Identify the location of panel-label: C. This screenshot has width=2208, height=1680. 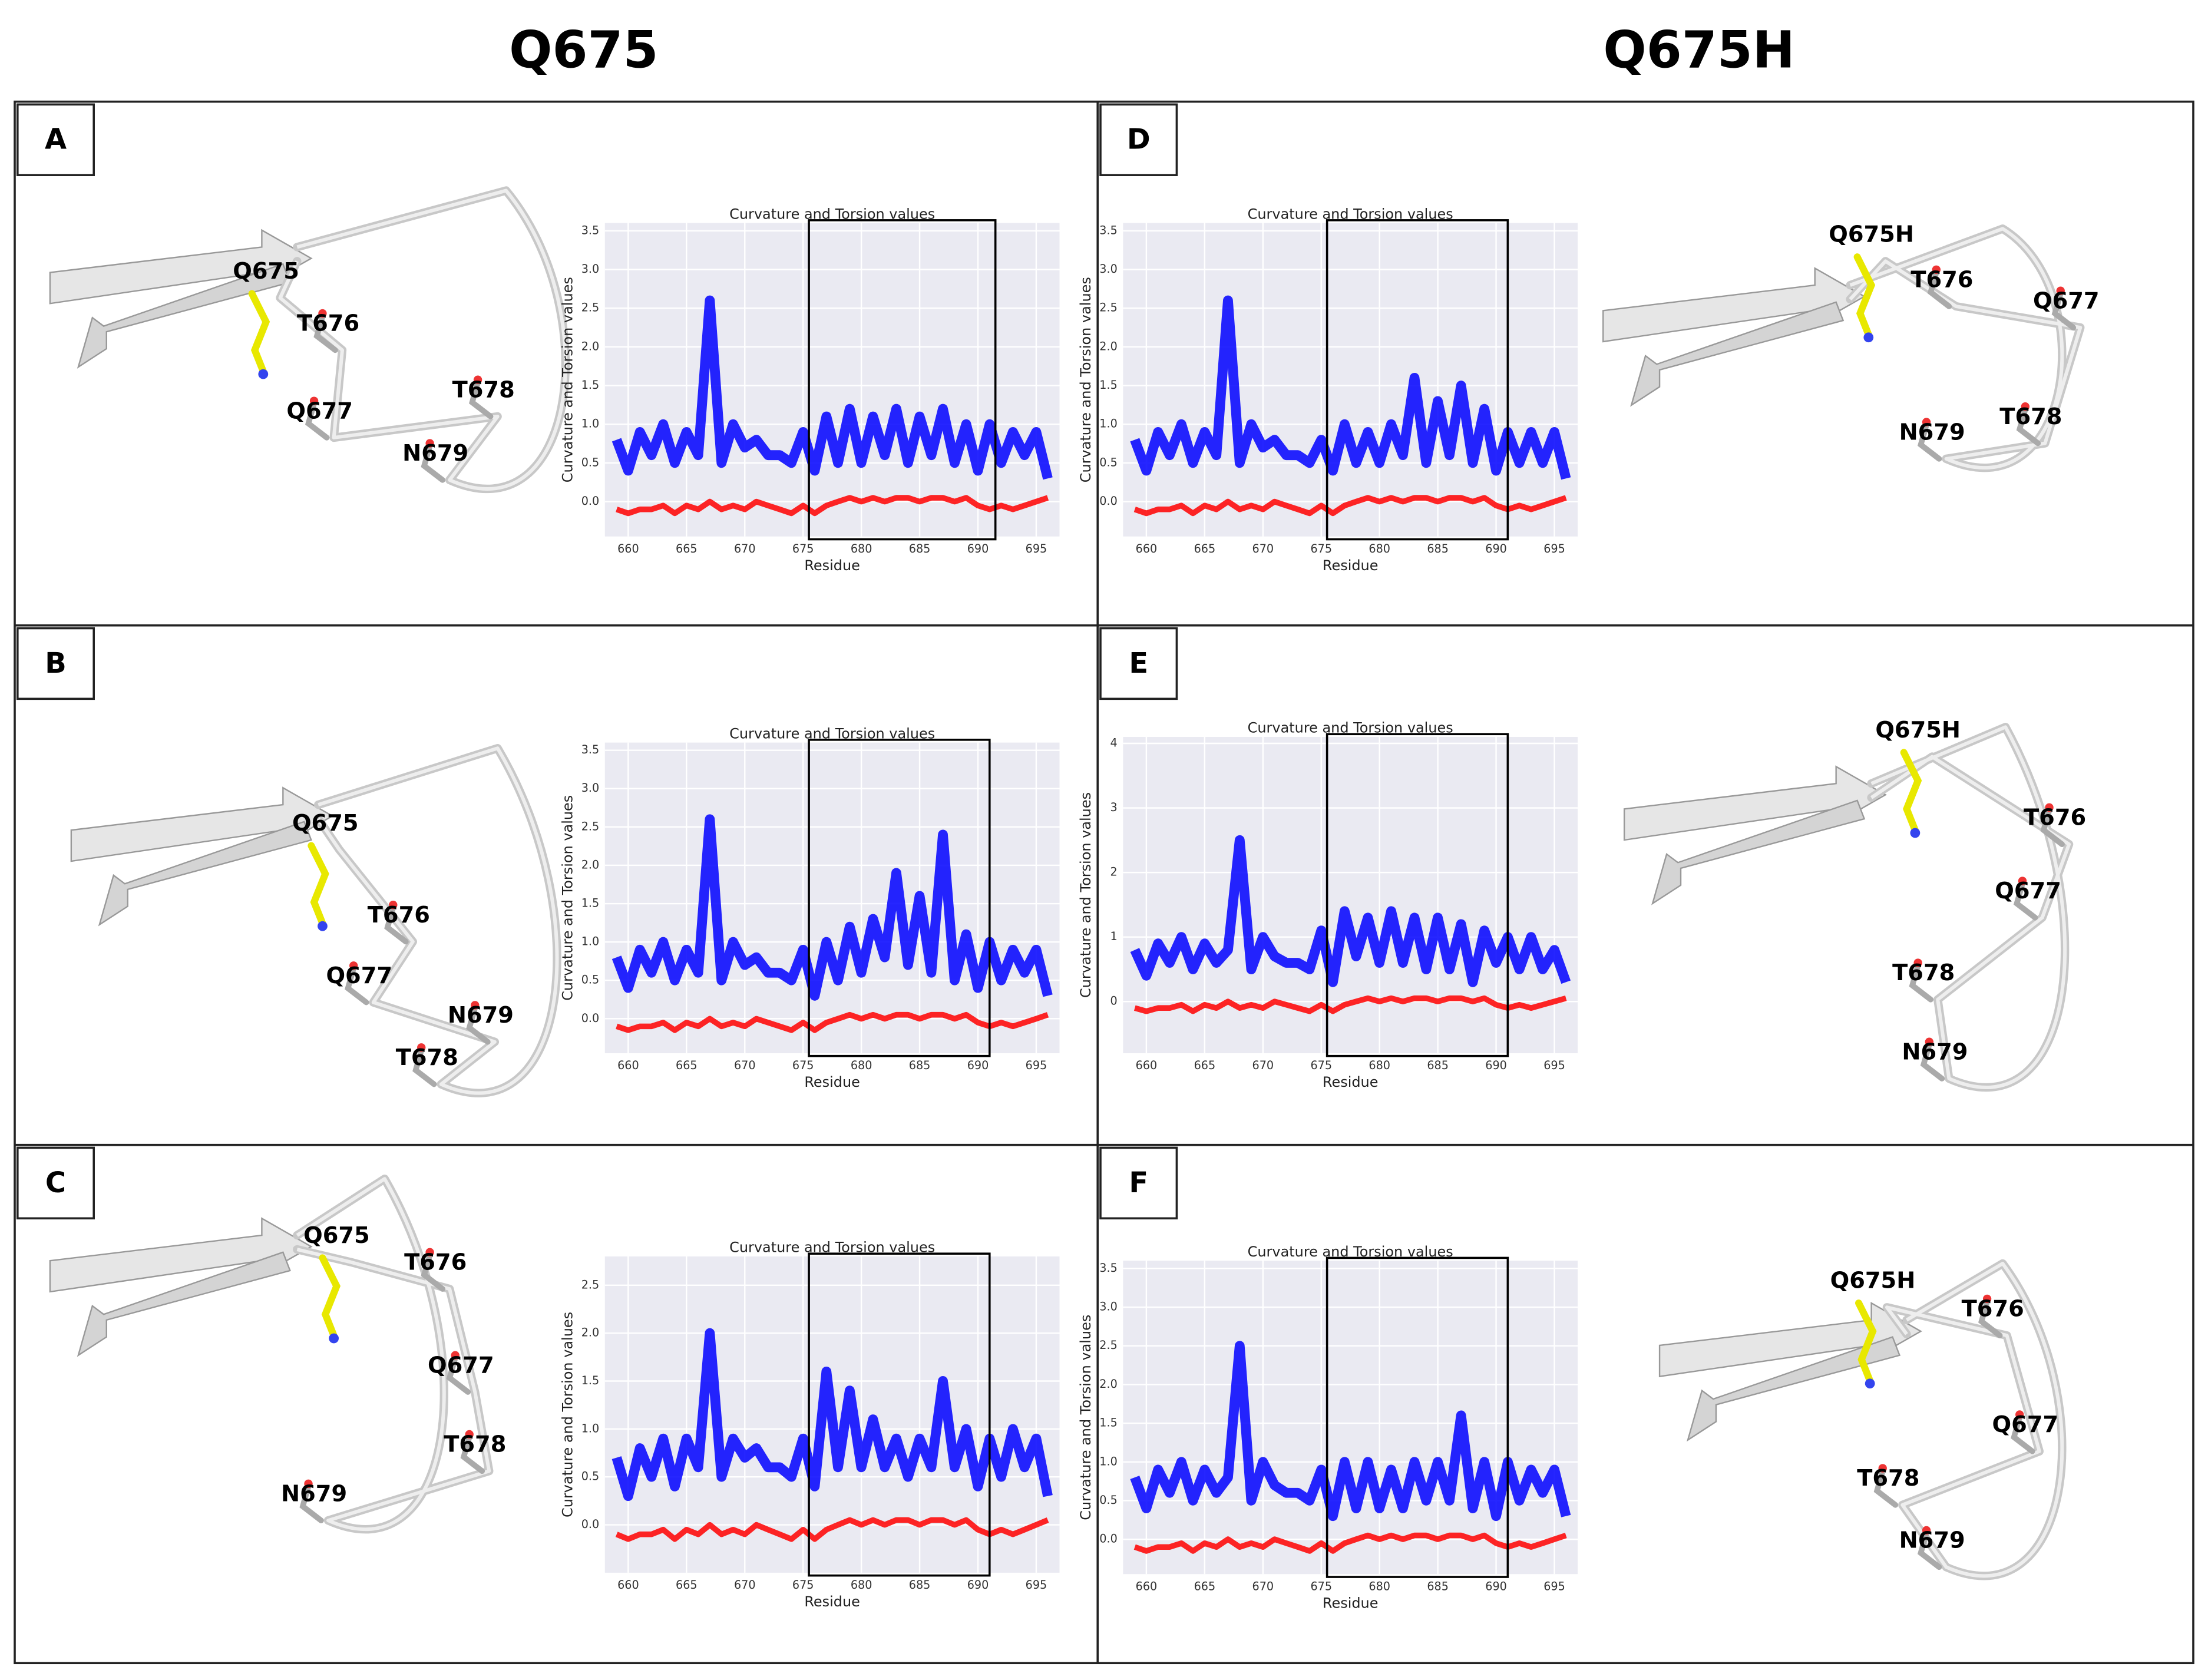
(55, 1183).